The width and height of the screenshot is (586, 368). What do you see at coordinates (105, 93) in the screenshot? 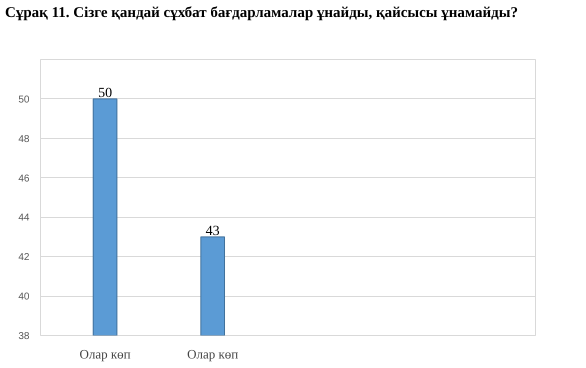
I see `data-label: 50` at bounding box center [105, 93].